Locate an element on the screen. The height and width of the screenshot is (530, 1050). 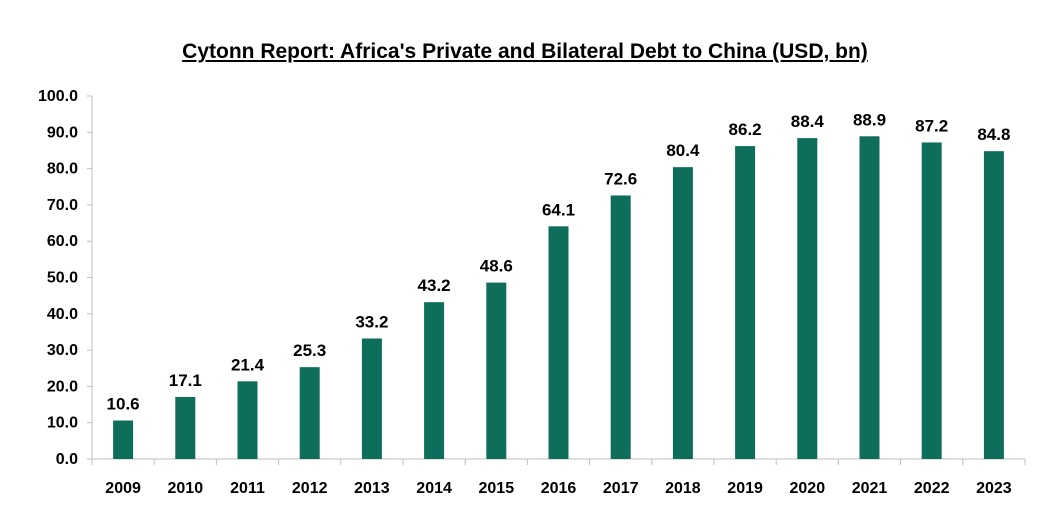
x-tick-label: 2022 is located at coordinates (932, 488).